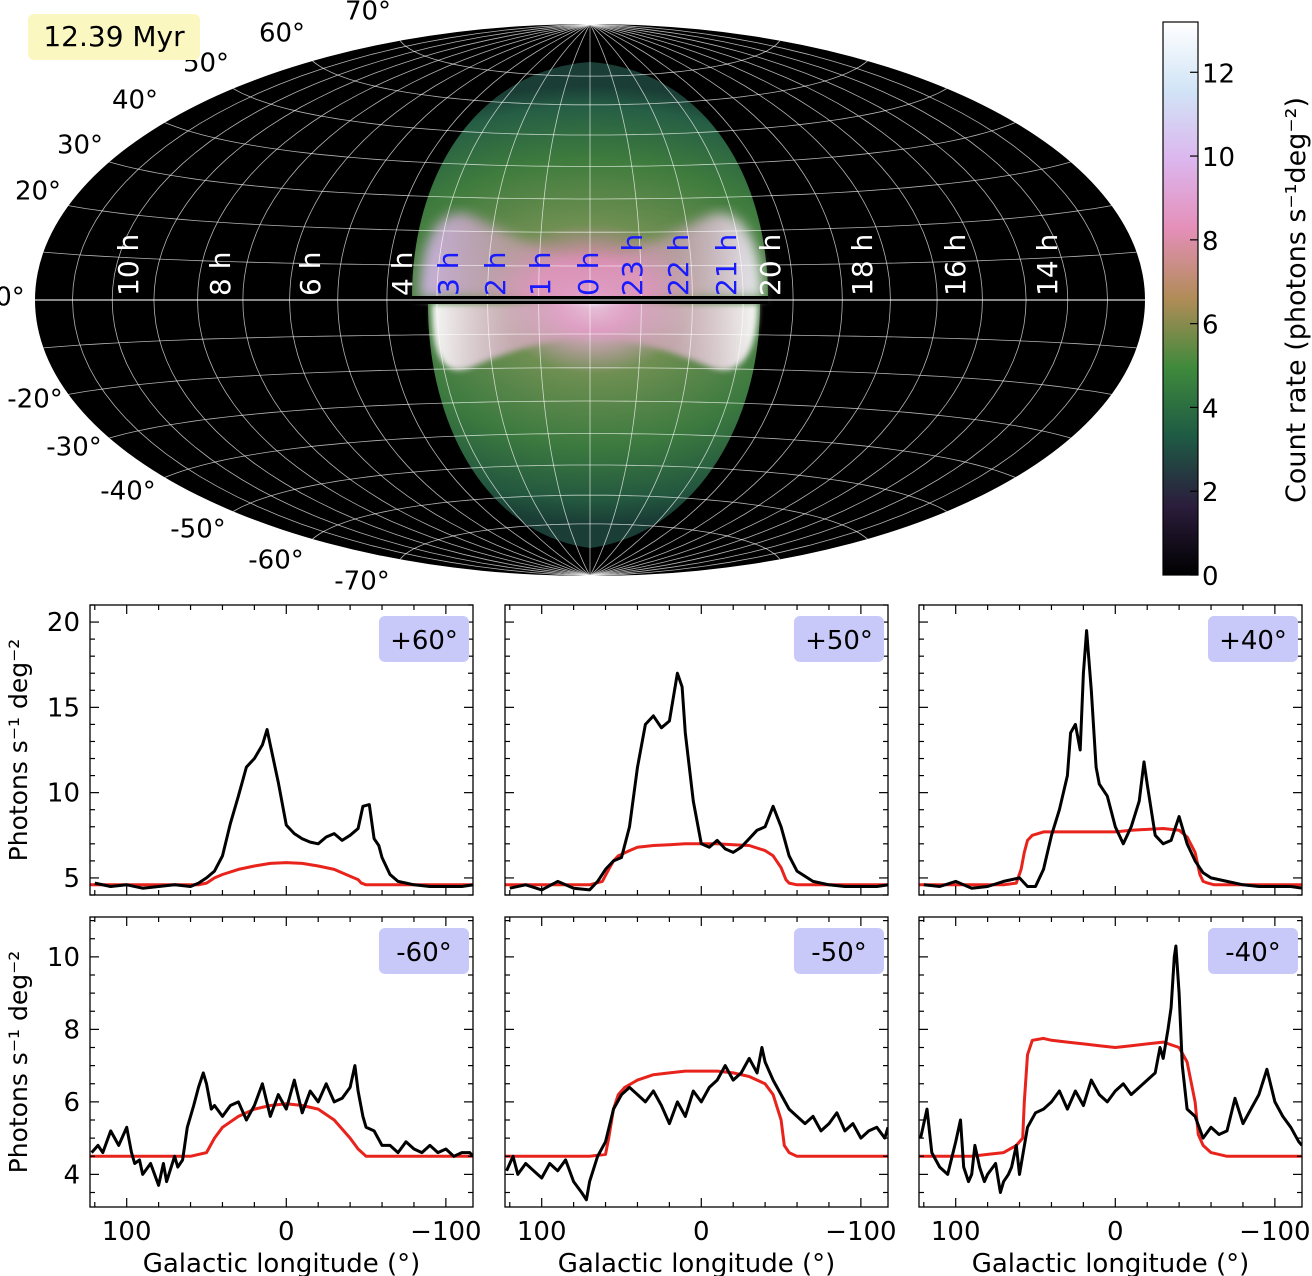 The image size is (1312, 1276). I want to click on panel-latitude-label: +50°, so click(839, 641).